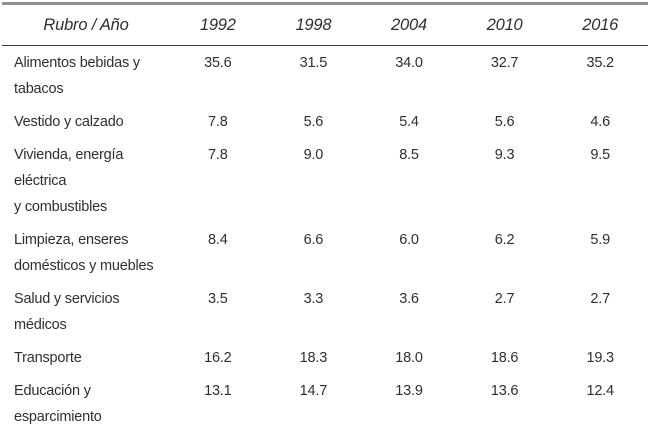 This screenshot has width=650, height=426. Describe the element at coordinates (504, 391) in the screenshot. I see `row-value: 13.6` at that location.